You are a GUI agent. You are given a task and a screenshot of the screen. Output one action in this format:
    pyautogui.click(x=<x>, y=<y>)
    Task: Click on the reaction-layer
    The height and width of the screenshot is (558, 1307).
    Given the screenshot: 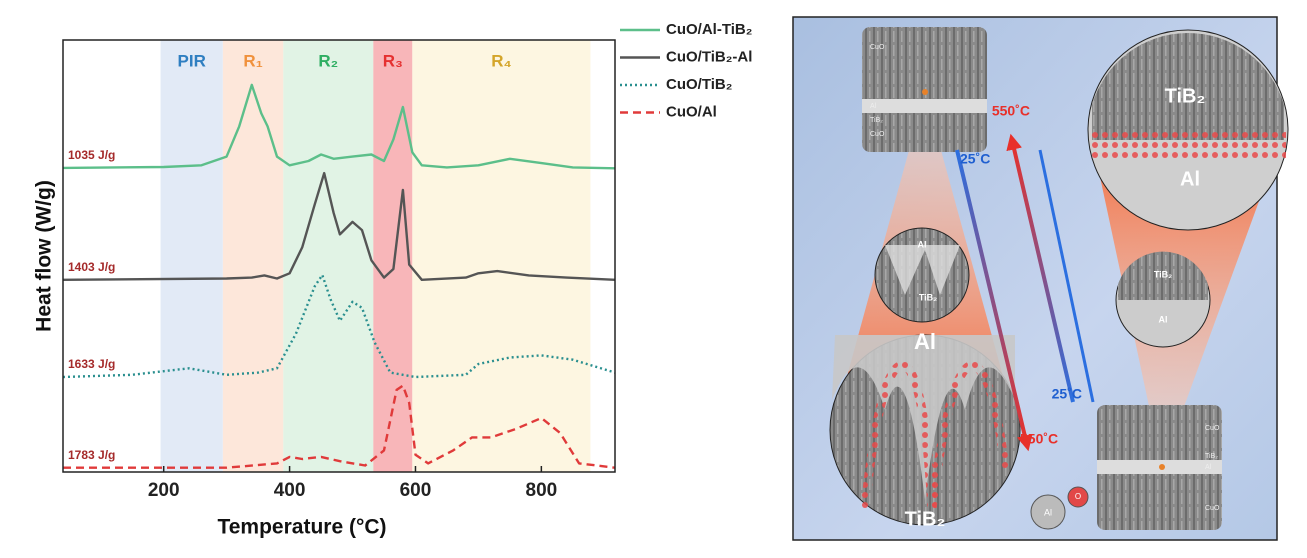 What is the action you would take?
    pyautogui.click(x=1188, y=146)
    